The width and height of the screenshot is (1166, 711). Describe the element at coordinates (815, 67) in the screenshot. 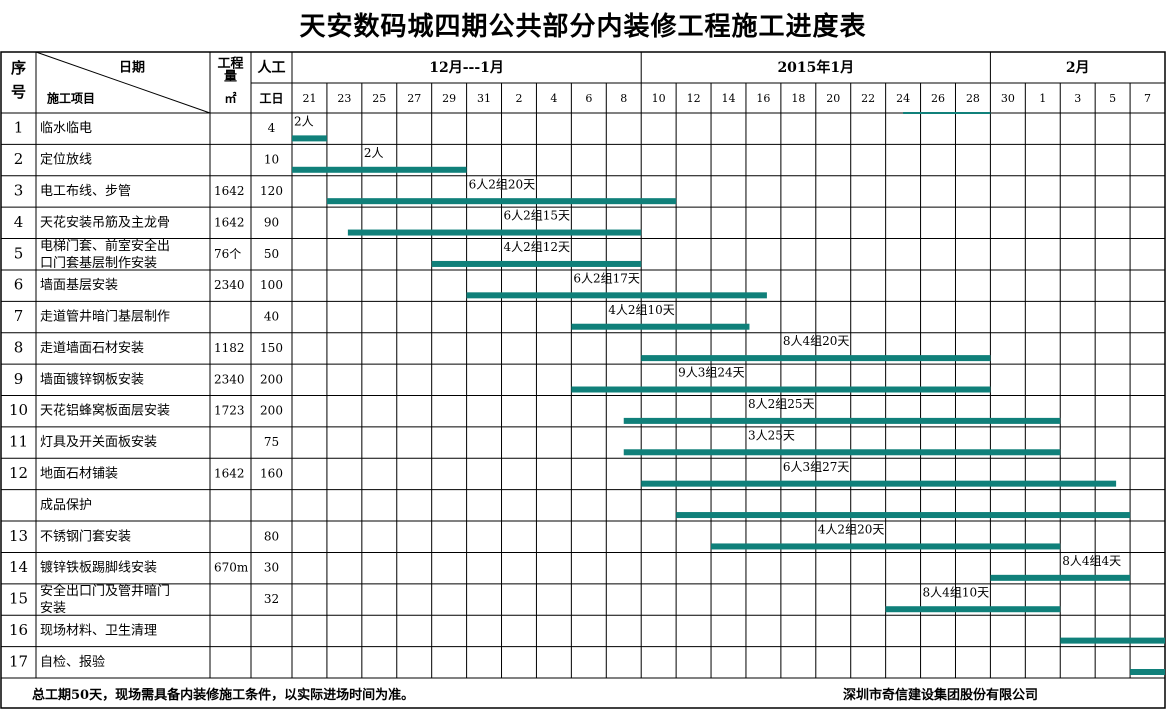

I see `month-label: 2015年1月` at that location.